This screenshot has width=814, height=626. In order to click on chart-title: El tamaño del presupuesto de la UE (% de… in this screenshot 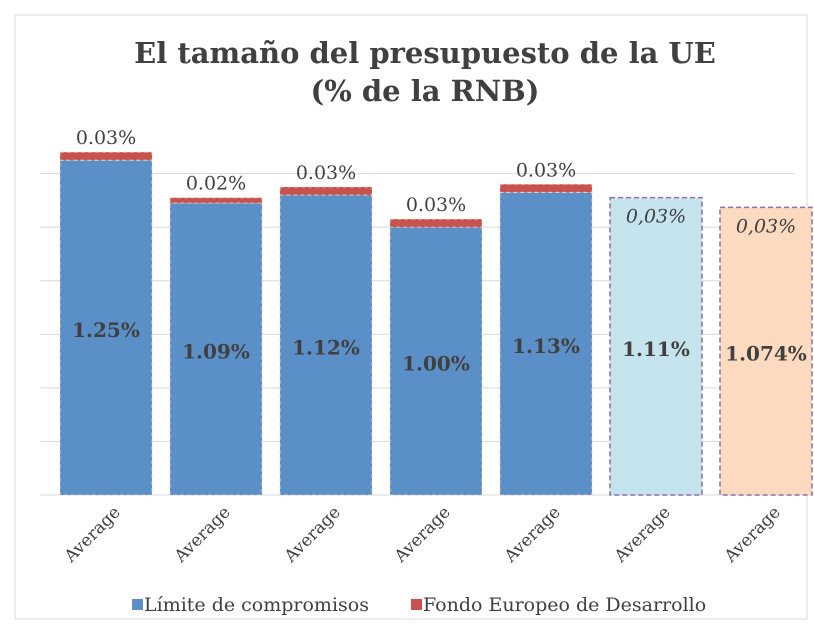, I will do `click(425, 72)`.